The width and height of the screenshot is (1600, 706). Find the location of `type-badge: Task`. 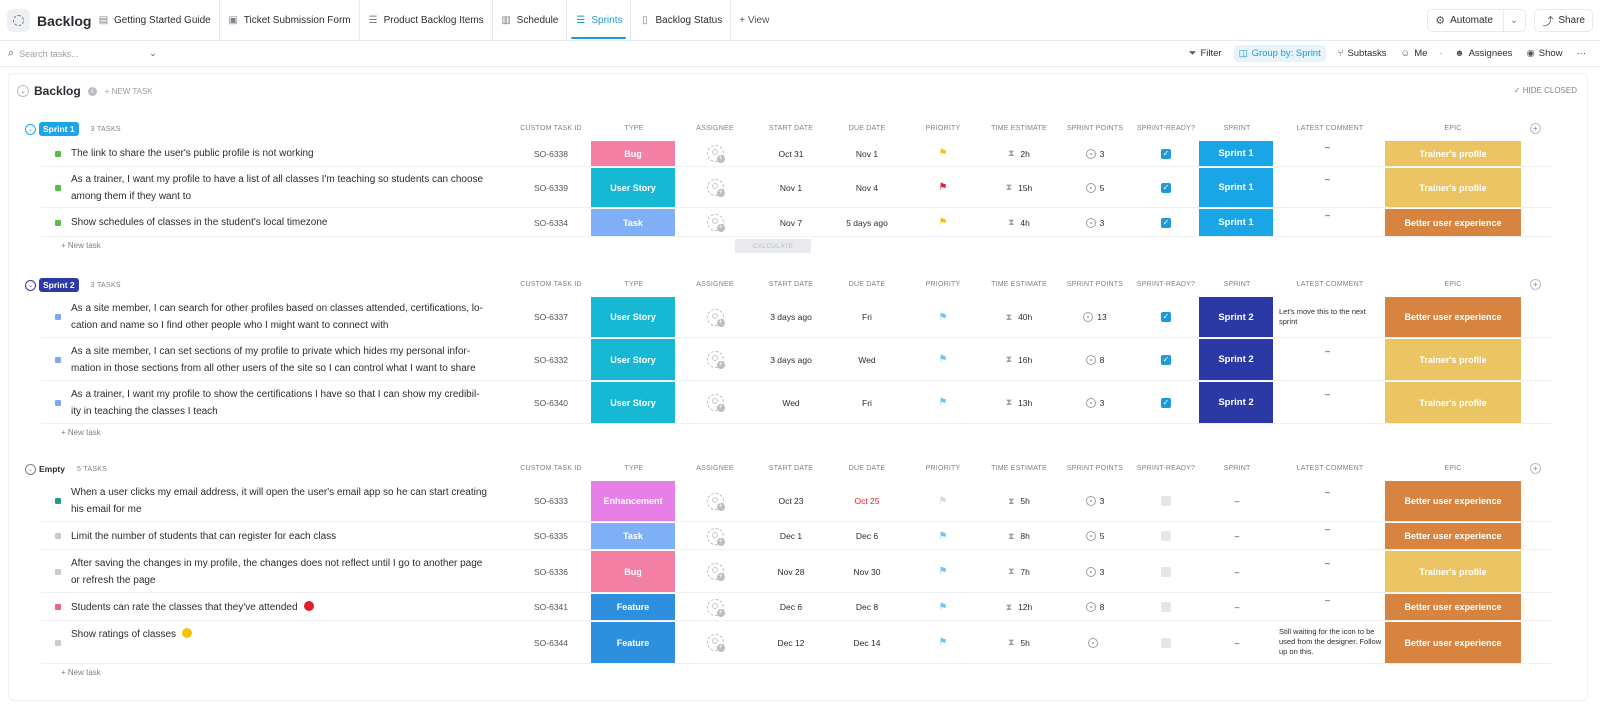

type-badge: Task is located at coordinates (633, 222).